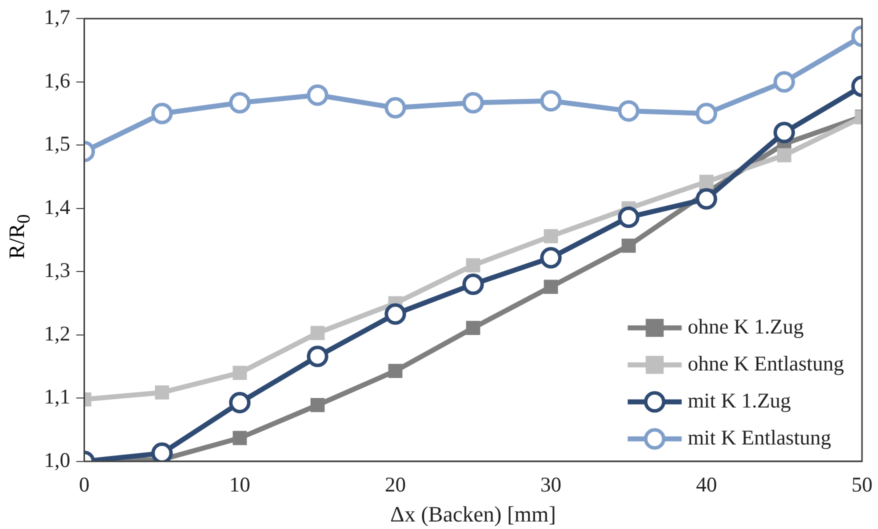 Image resolution: width=878 pixels, height=529 pixels. Describe the element at coordinates (57, 270) in the screenshot. I see `y-tick-label: 1,3` at that location.